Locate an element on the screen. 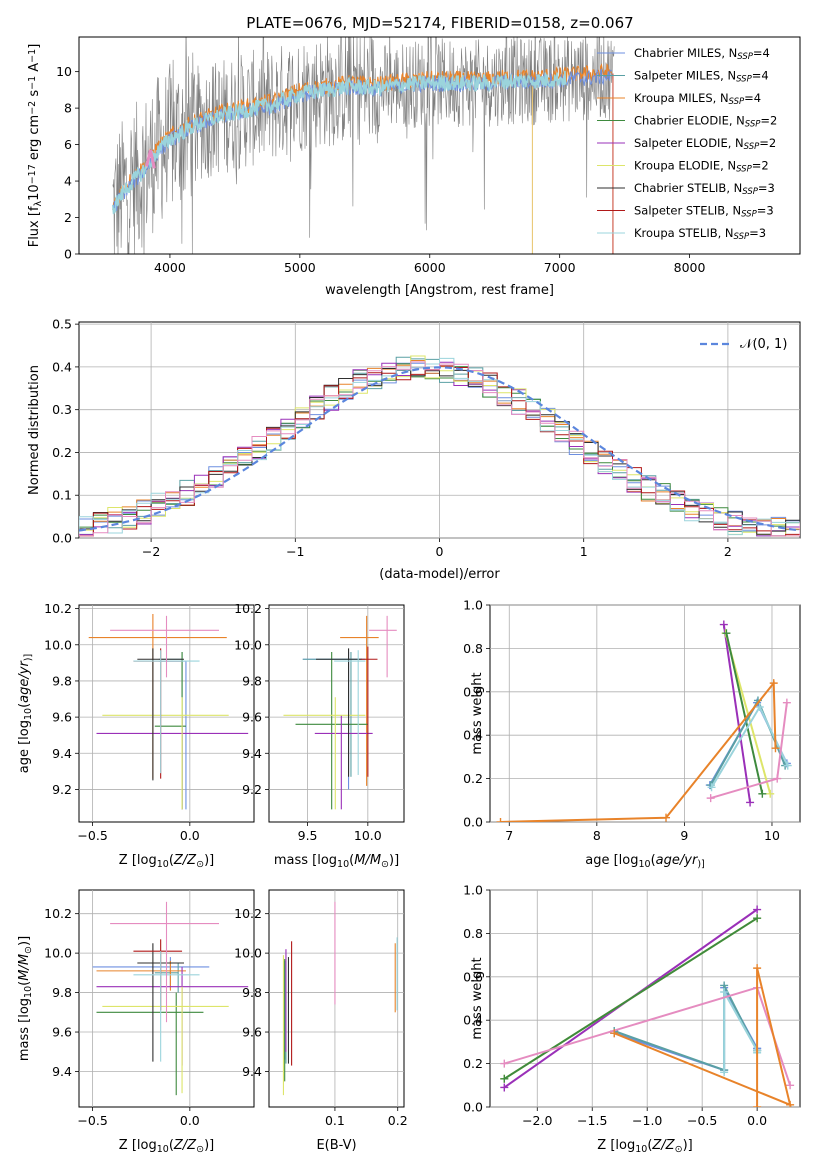 Image resolution: width=819 pixels, height=1170 pixels. x-axis-label: wavelength [Angstrom, rest frame] is located at coordinates (439, 290).